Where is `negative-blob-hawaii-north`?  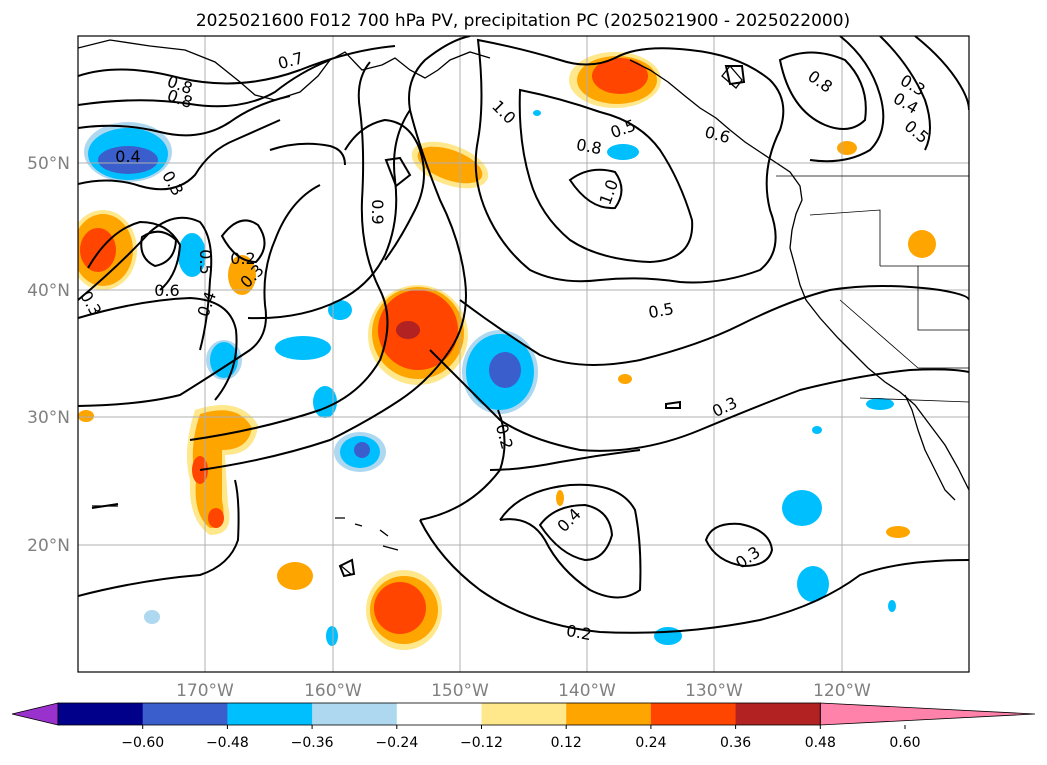
negative-blob-hawaii-north is located at coordinates (360, 452).